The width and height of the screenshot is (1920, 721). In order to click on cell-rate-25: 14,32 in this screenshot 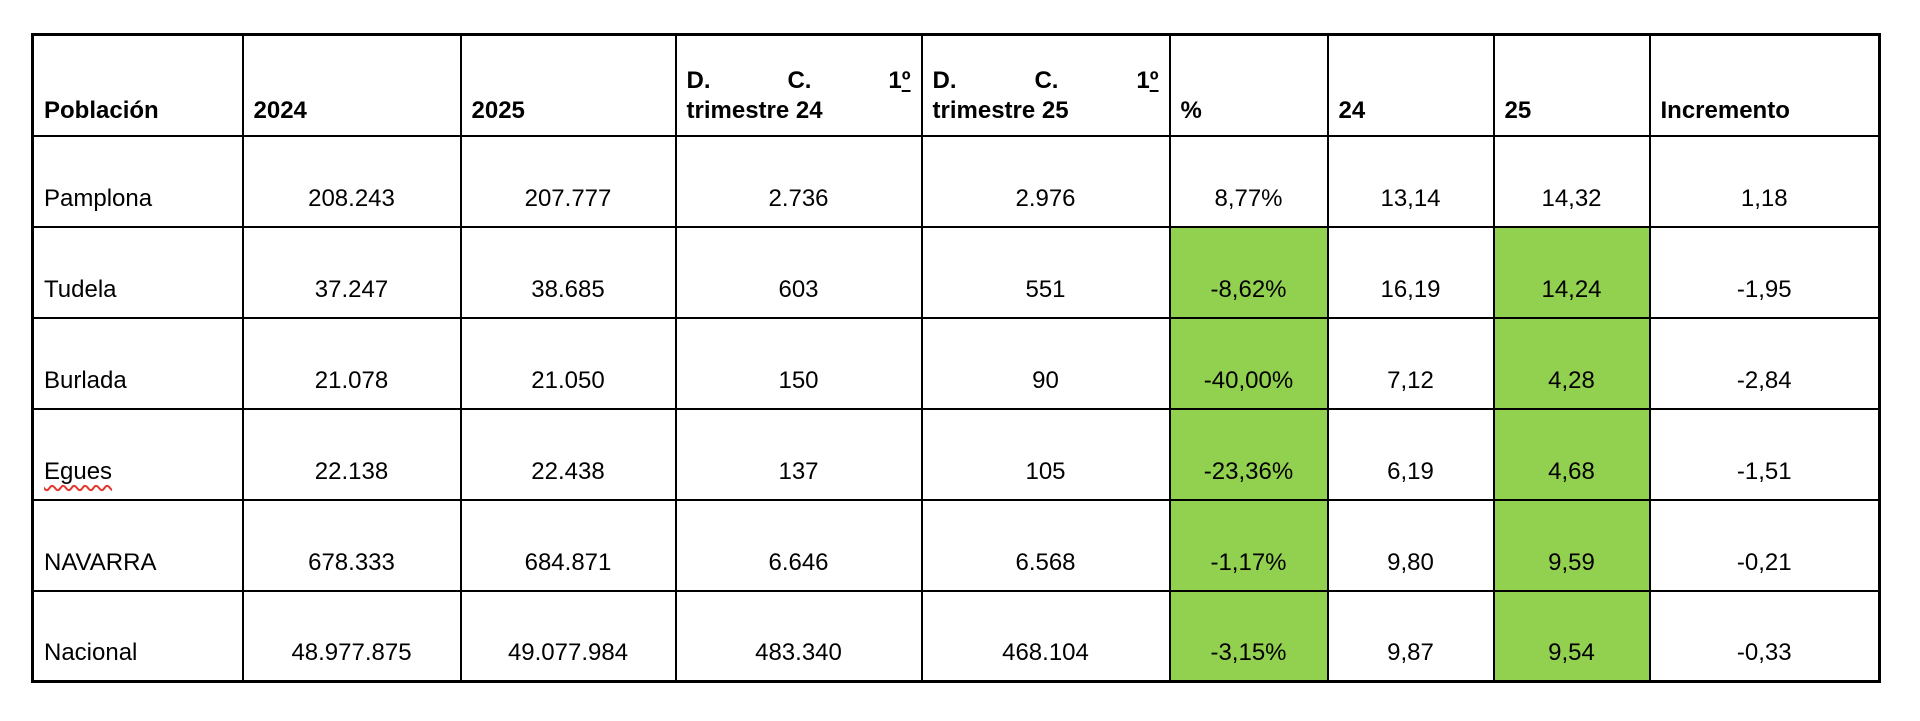, I will do `click(1571, 181)`.